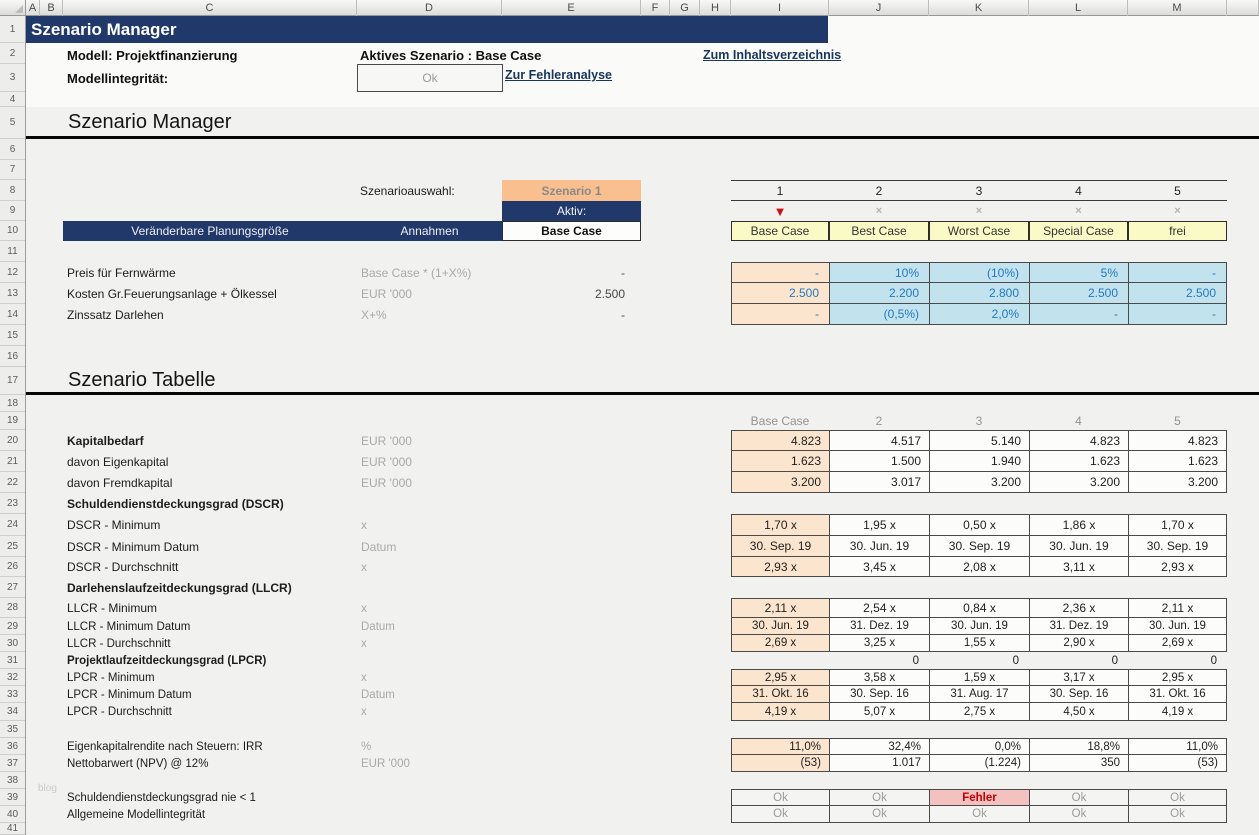 Image resolution: width=1259 pixels, height=835 pixels. I want to click on column-header: E, so click(571, 8).